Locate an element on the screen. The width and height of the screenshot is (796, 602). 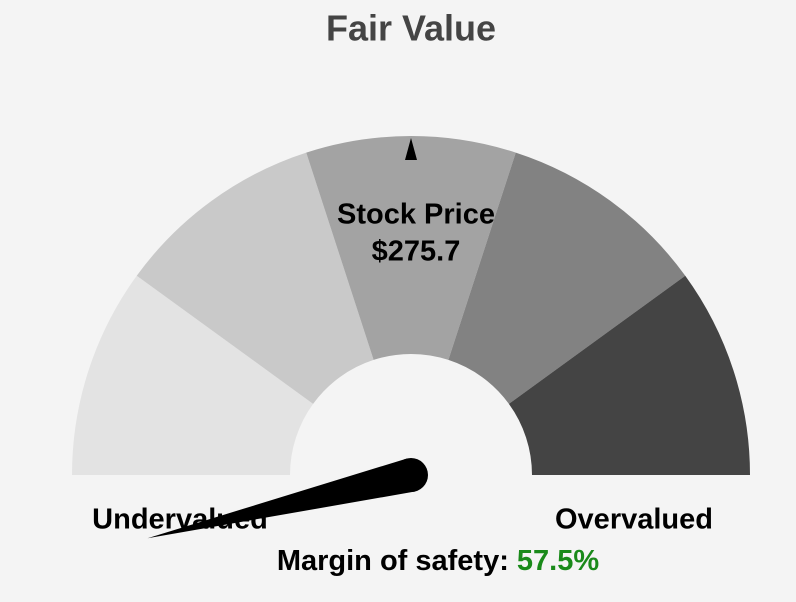
price-label: $275.7 is located at coordinates (416, 252).